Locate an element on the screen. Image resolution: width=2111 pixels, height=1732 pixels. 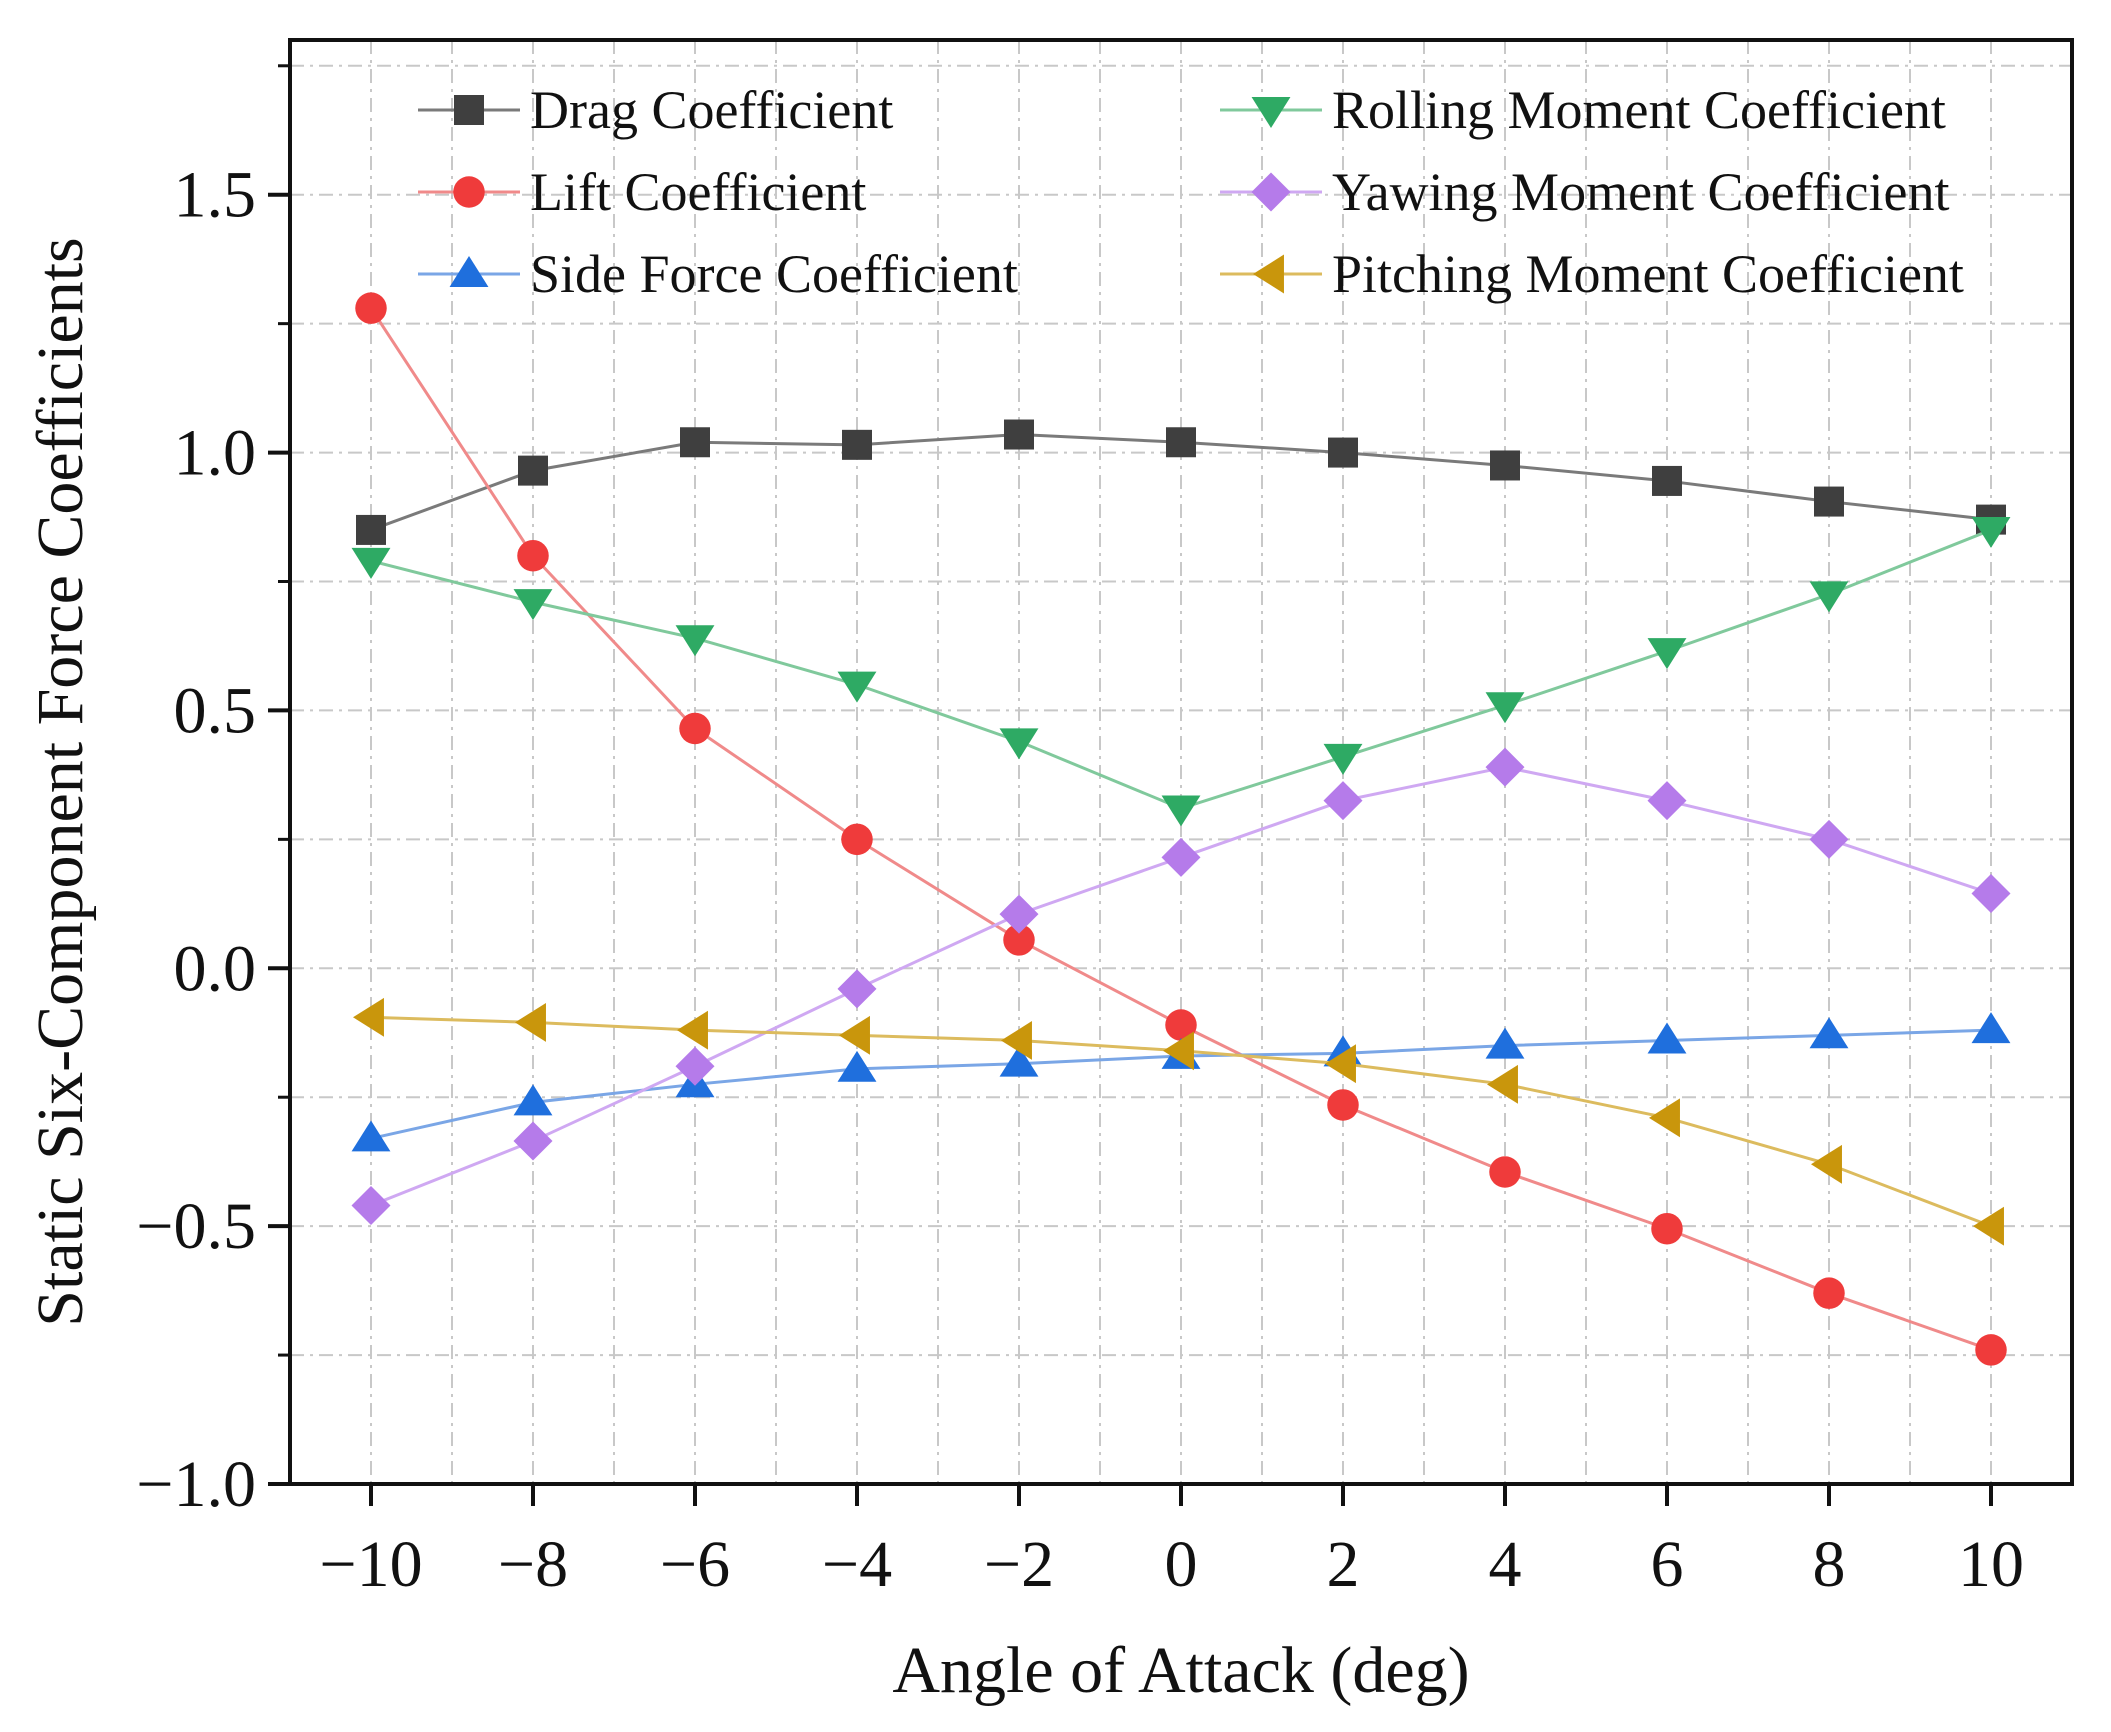
legend-label-drag-coefficient: Drag Coefficient is located at coordinates (711, 110).